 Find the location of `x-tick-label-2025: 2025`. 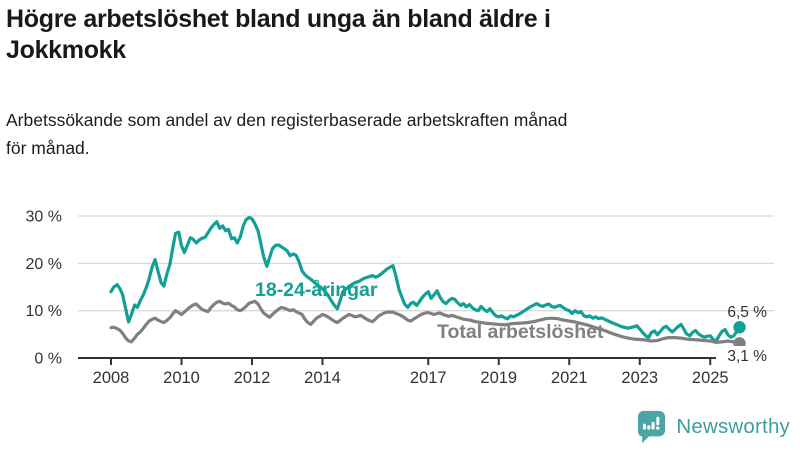

x-tick-label-2025: 2025 is located at coordinates (710, 378).